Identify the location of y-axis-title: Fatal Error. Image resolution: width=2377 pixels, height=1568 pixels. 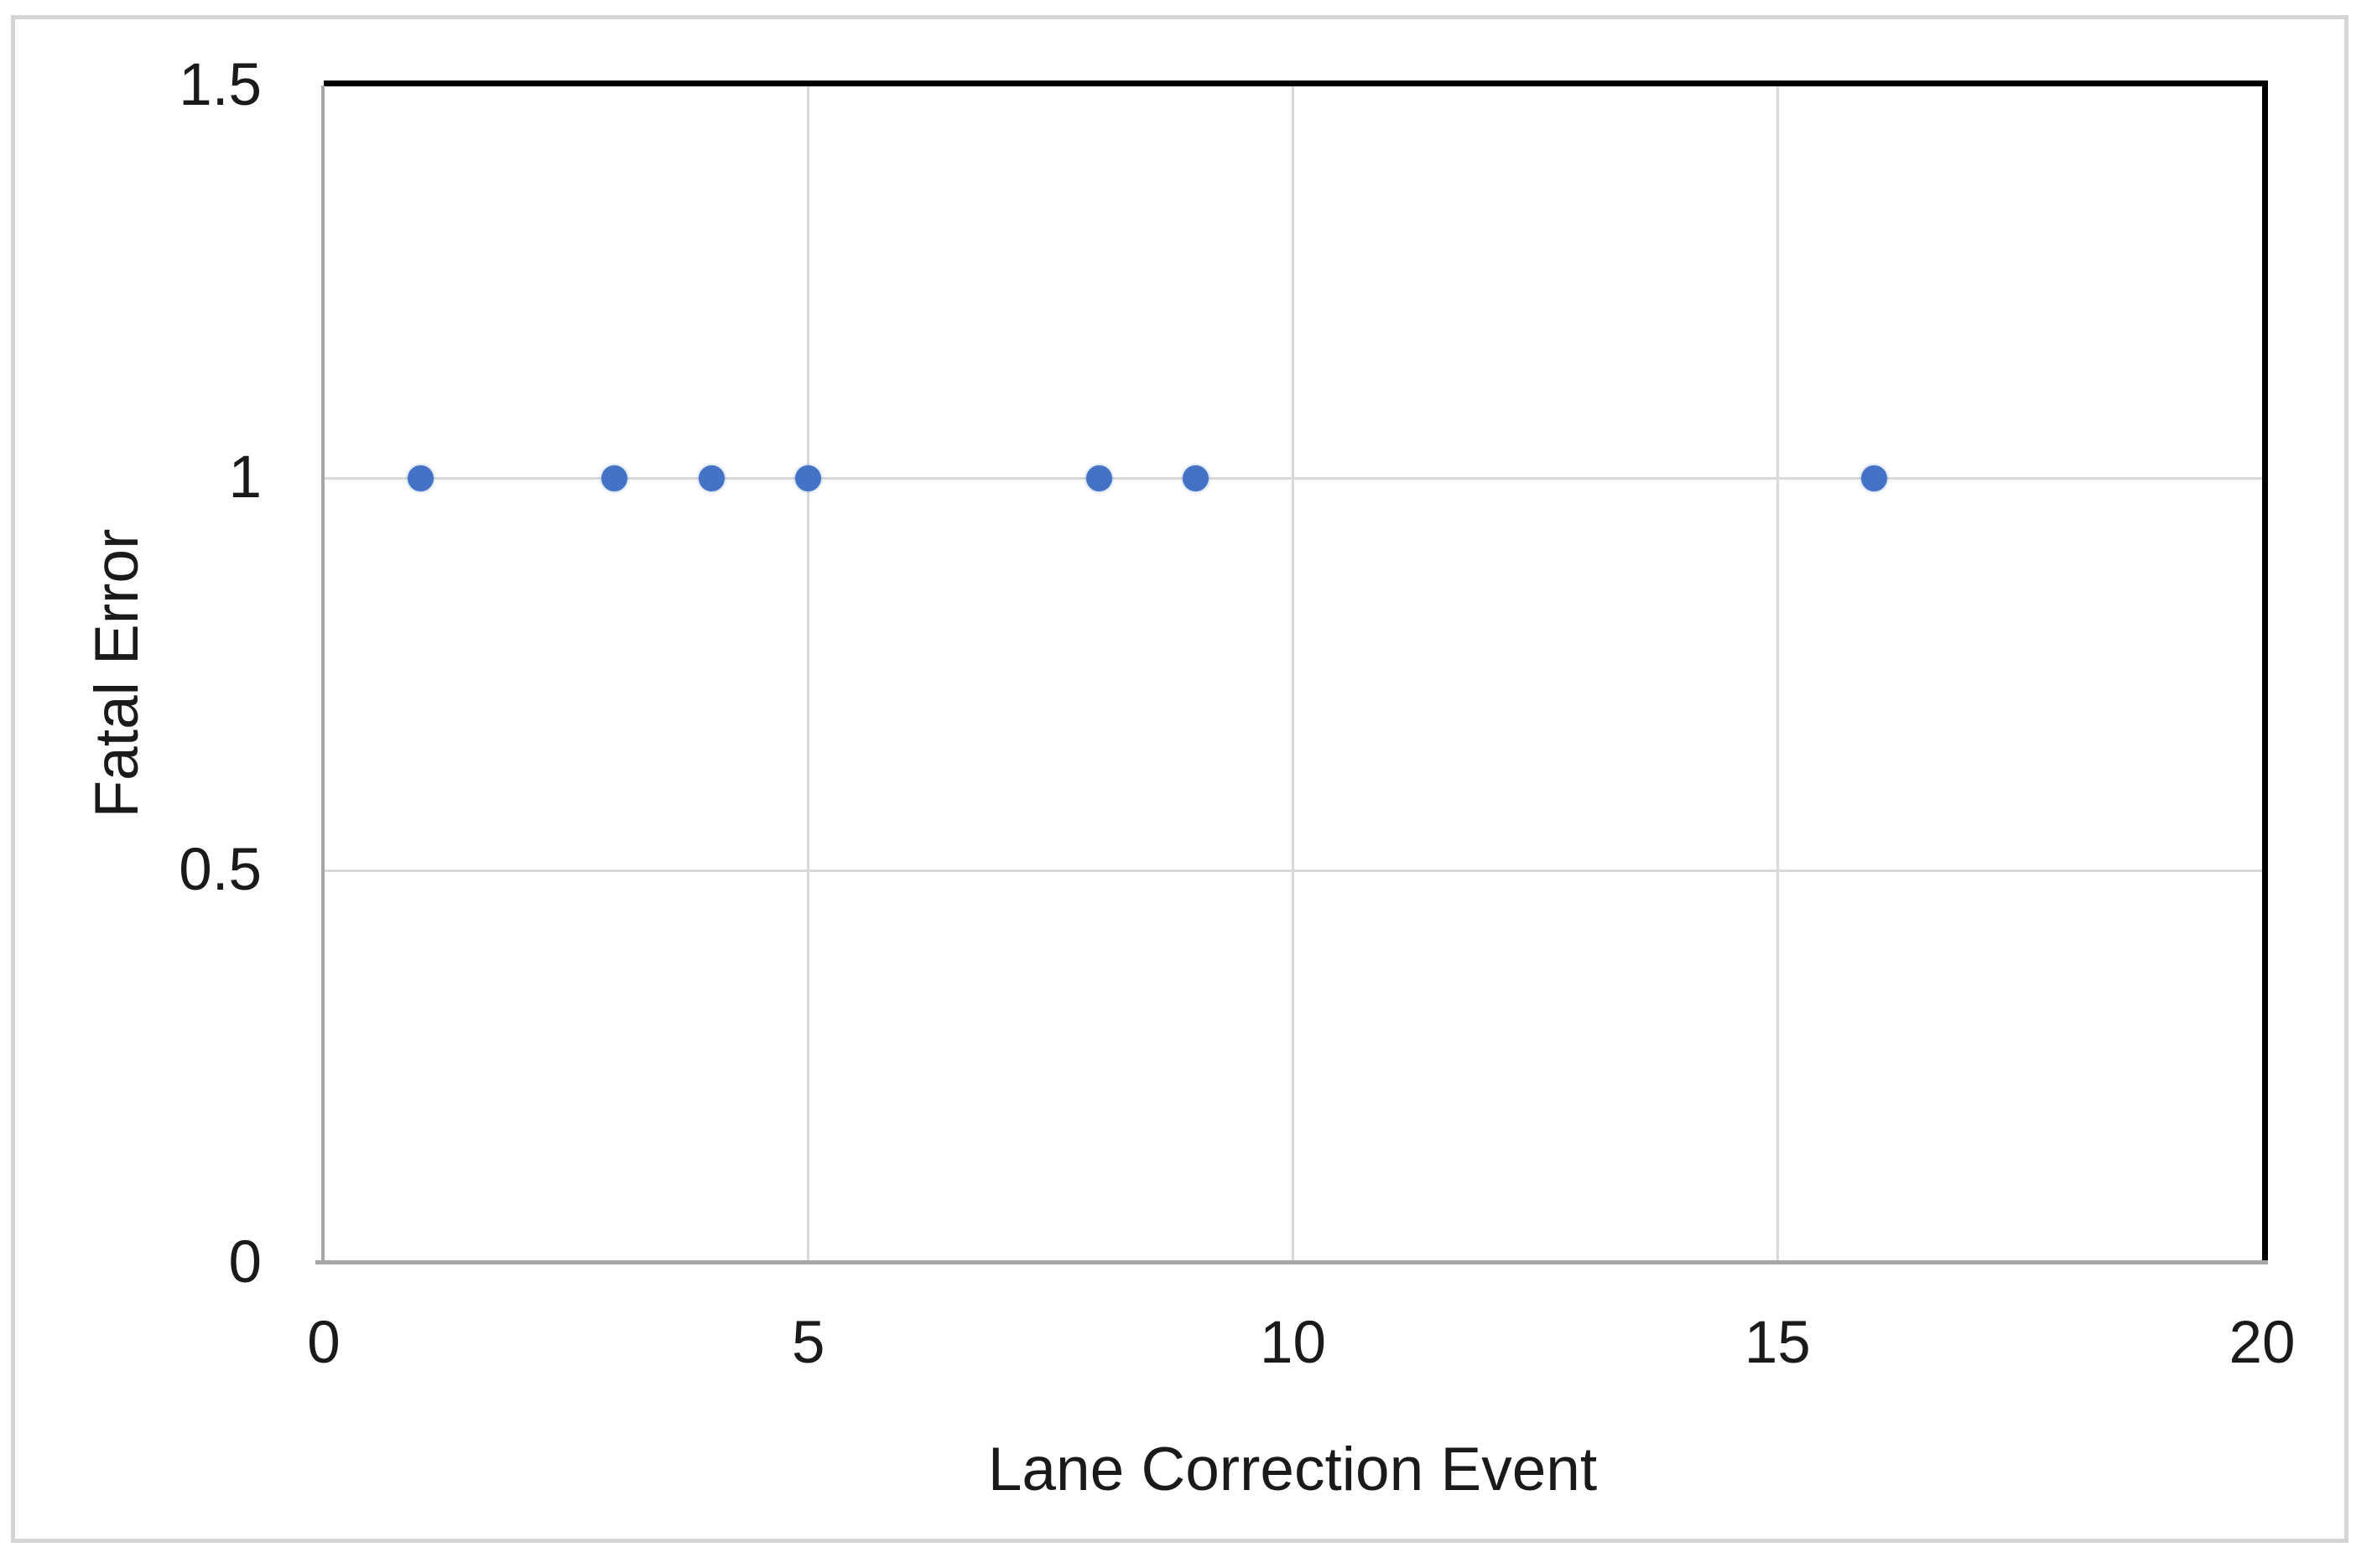
(117, 673).